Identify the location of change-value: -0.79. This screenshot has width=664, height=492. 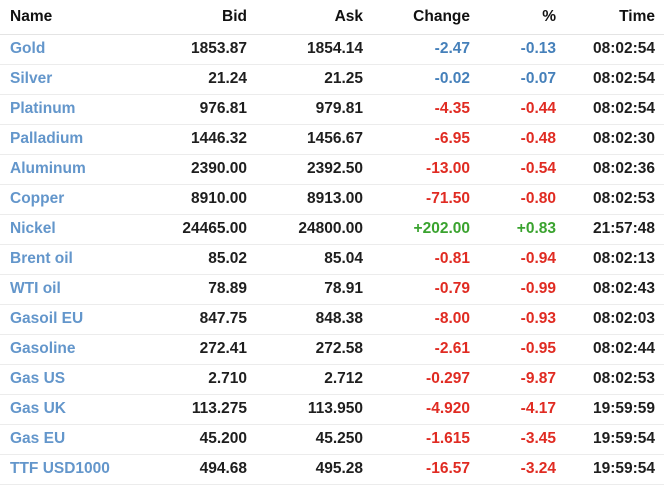
(416, 289).